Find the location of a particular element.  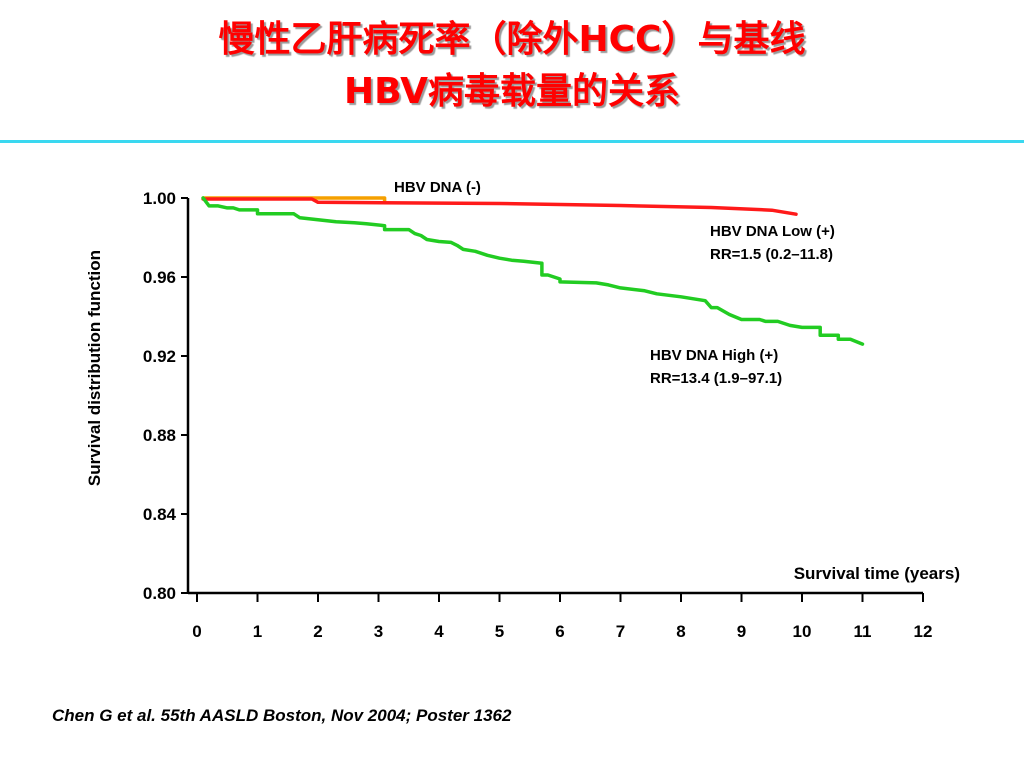

y-tick-label: 1.00 is located at coordinates (159, 198).